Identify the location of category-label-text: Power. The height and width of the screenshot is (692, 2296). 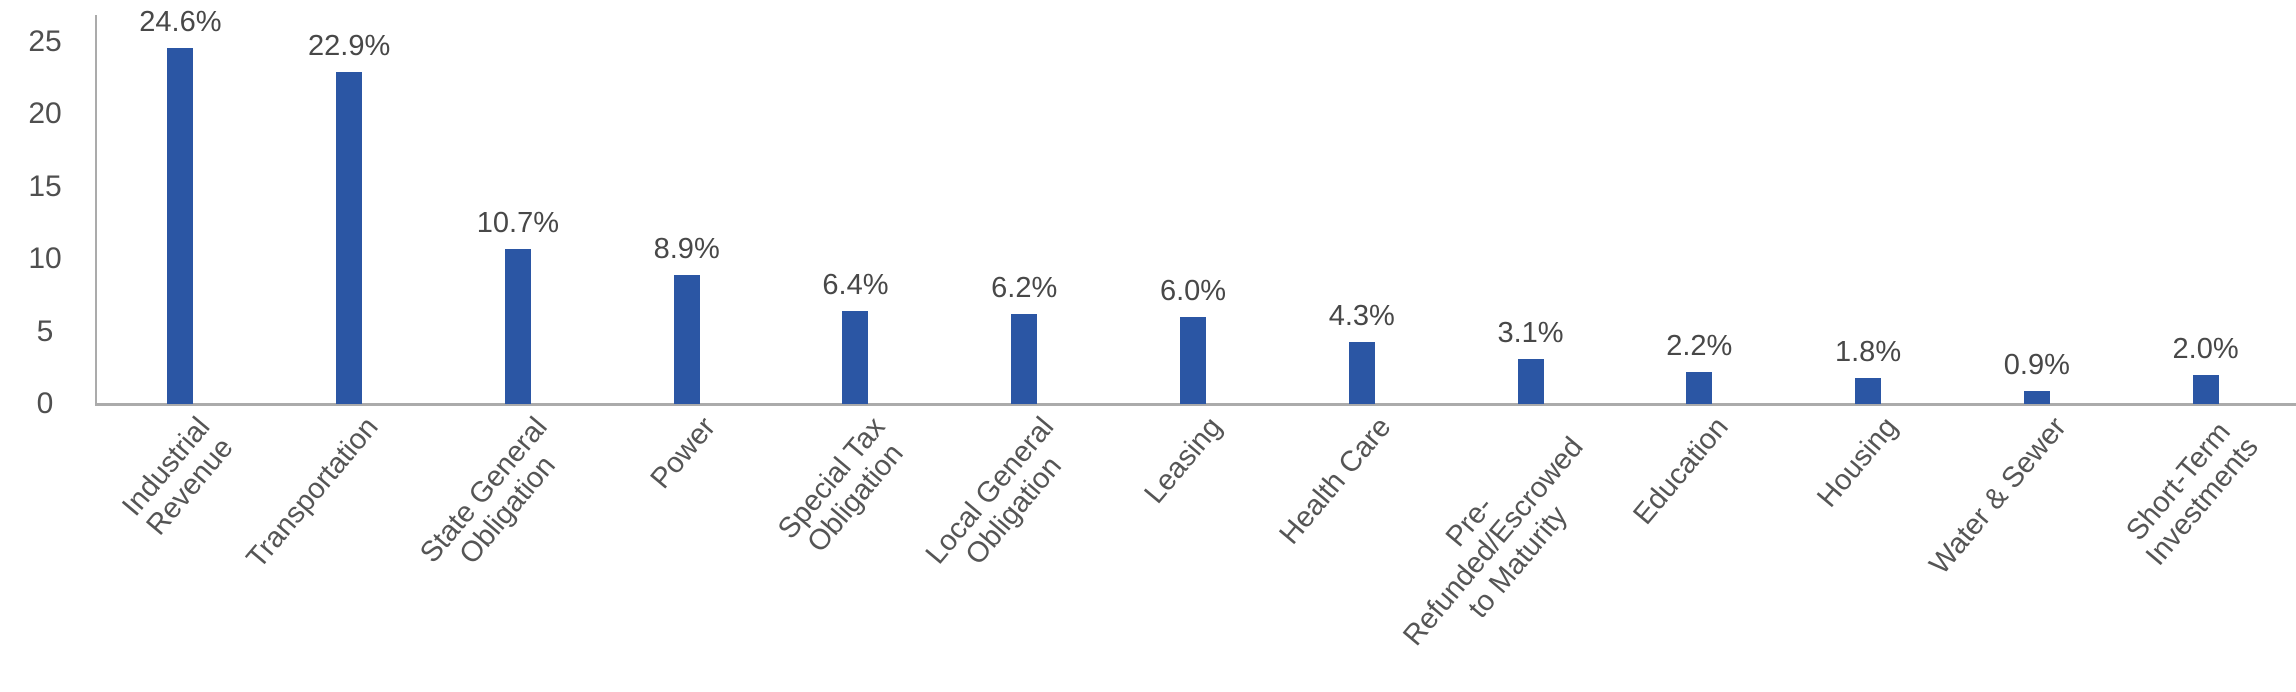
(684, 453).